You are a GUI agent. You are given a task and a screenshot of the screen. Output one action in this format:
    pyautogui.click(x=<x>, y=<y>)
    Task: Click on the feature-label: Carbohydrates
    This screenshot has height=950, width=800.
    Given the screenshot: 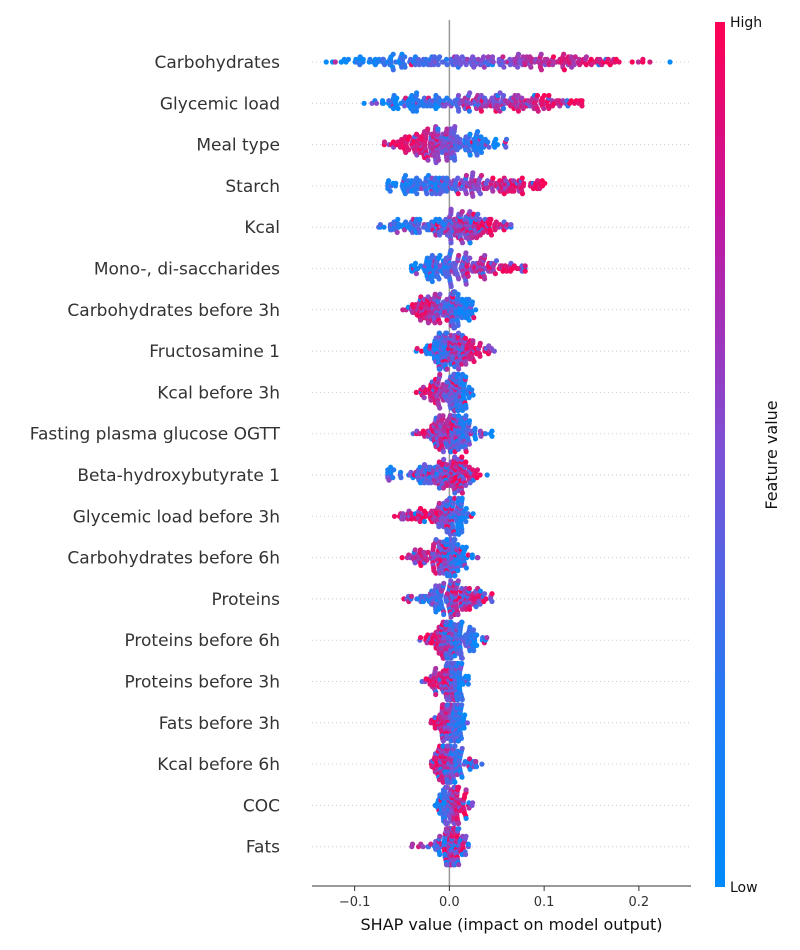 What is the action you would take?
    pyautogui.click(x=218, y=63)
    